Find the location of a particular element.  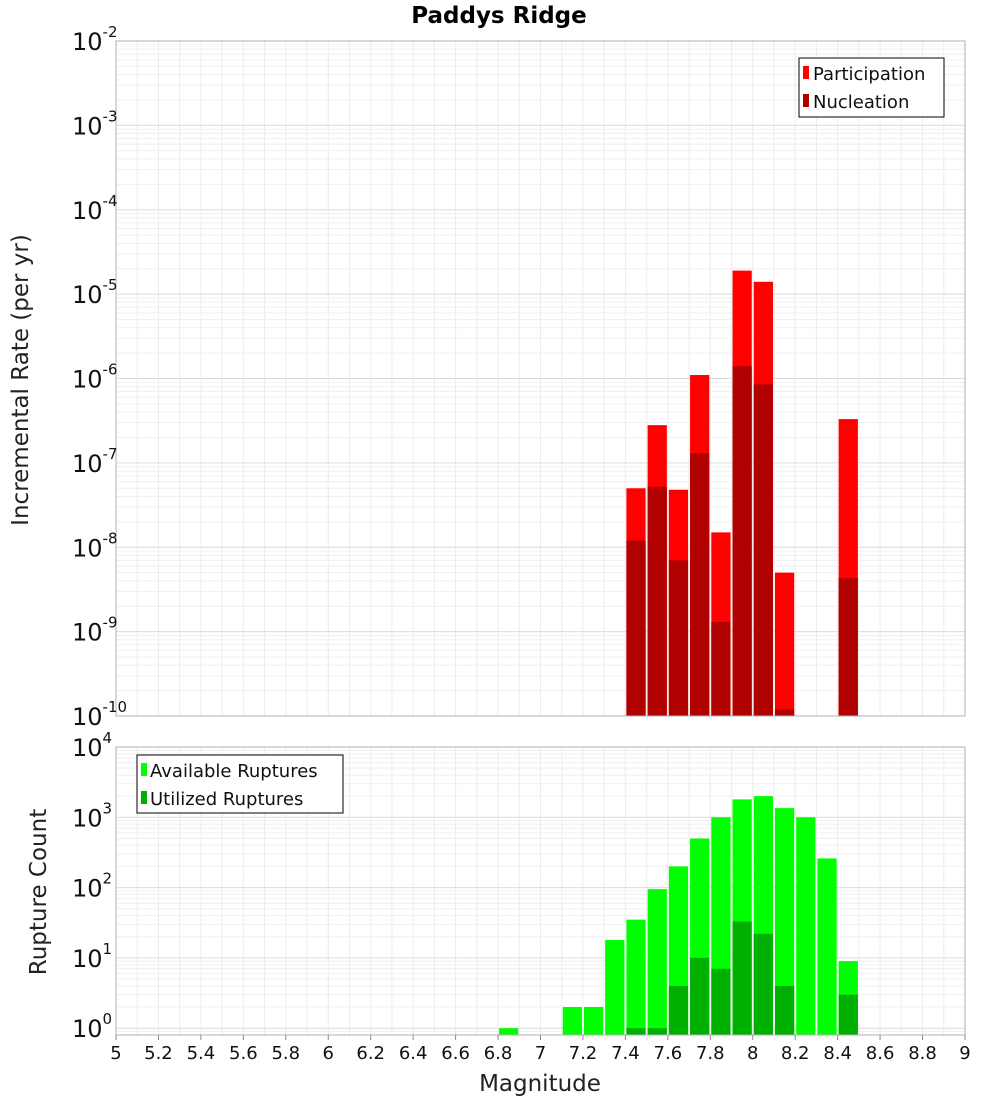

legend-label-available: Available Ruptures is located at coordinates (234, 771).